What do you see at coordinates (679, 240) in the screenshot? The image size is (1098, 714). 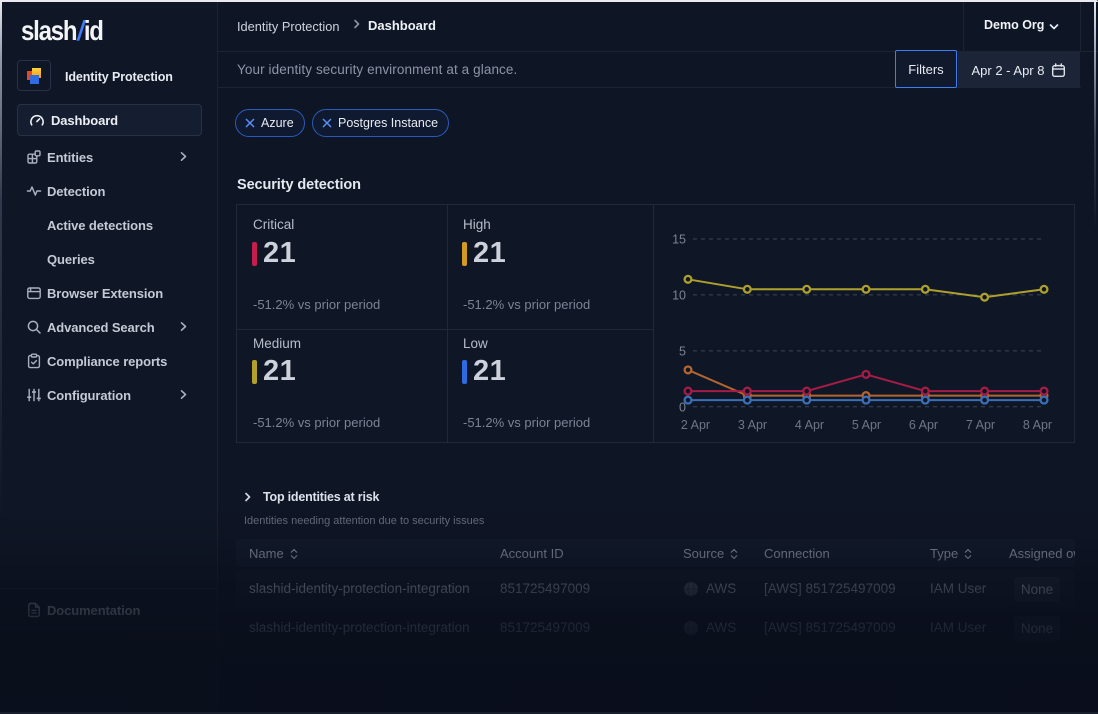 I see `svg-text: 15` at bounding box center [679, 240].